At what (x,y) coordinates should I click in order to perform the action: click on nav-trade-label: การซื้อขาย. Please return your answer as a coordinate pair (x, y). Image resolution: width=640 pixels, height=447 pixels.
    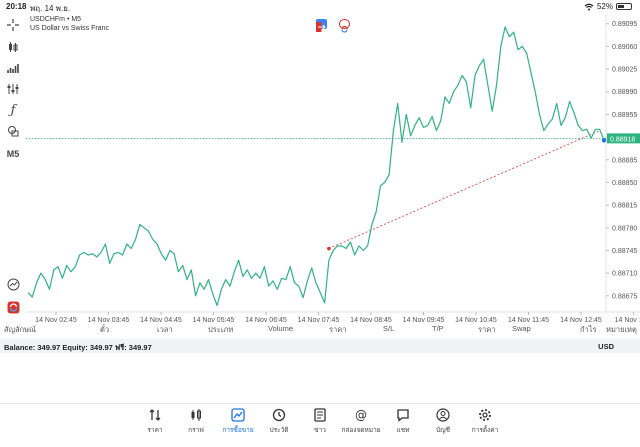
    Looking at the image, I should click on (238, 430).